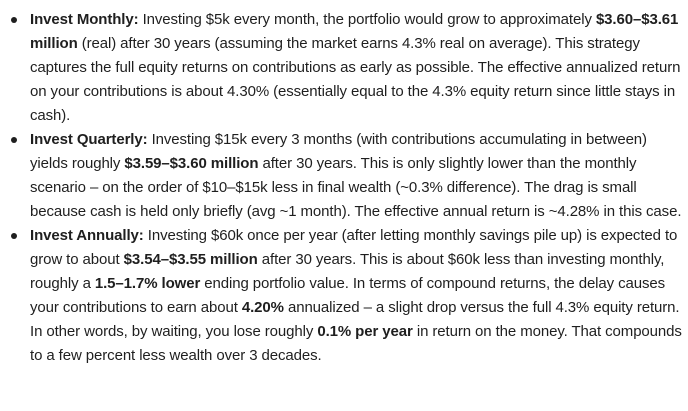  I want to click on item-highlight: $3.60–$3.61 million, so click(354, 31).